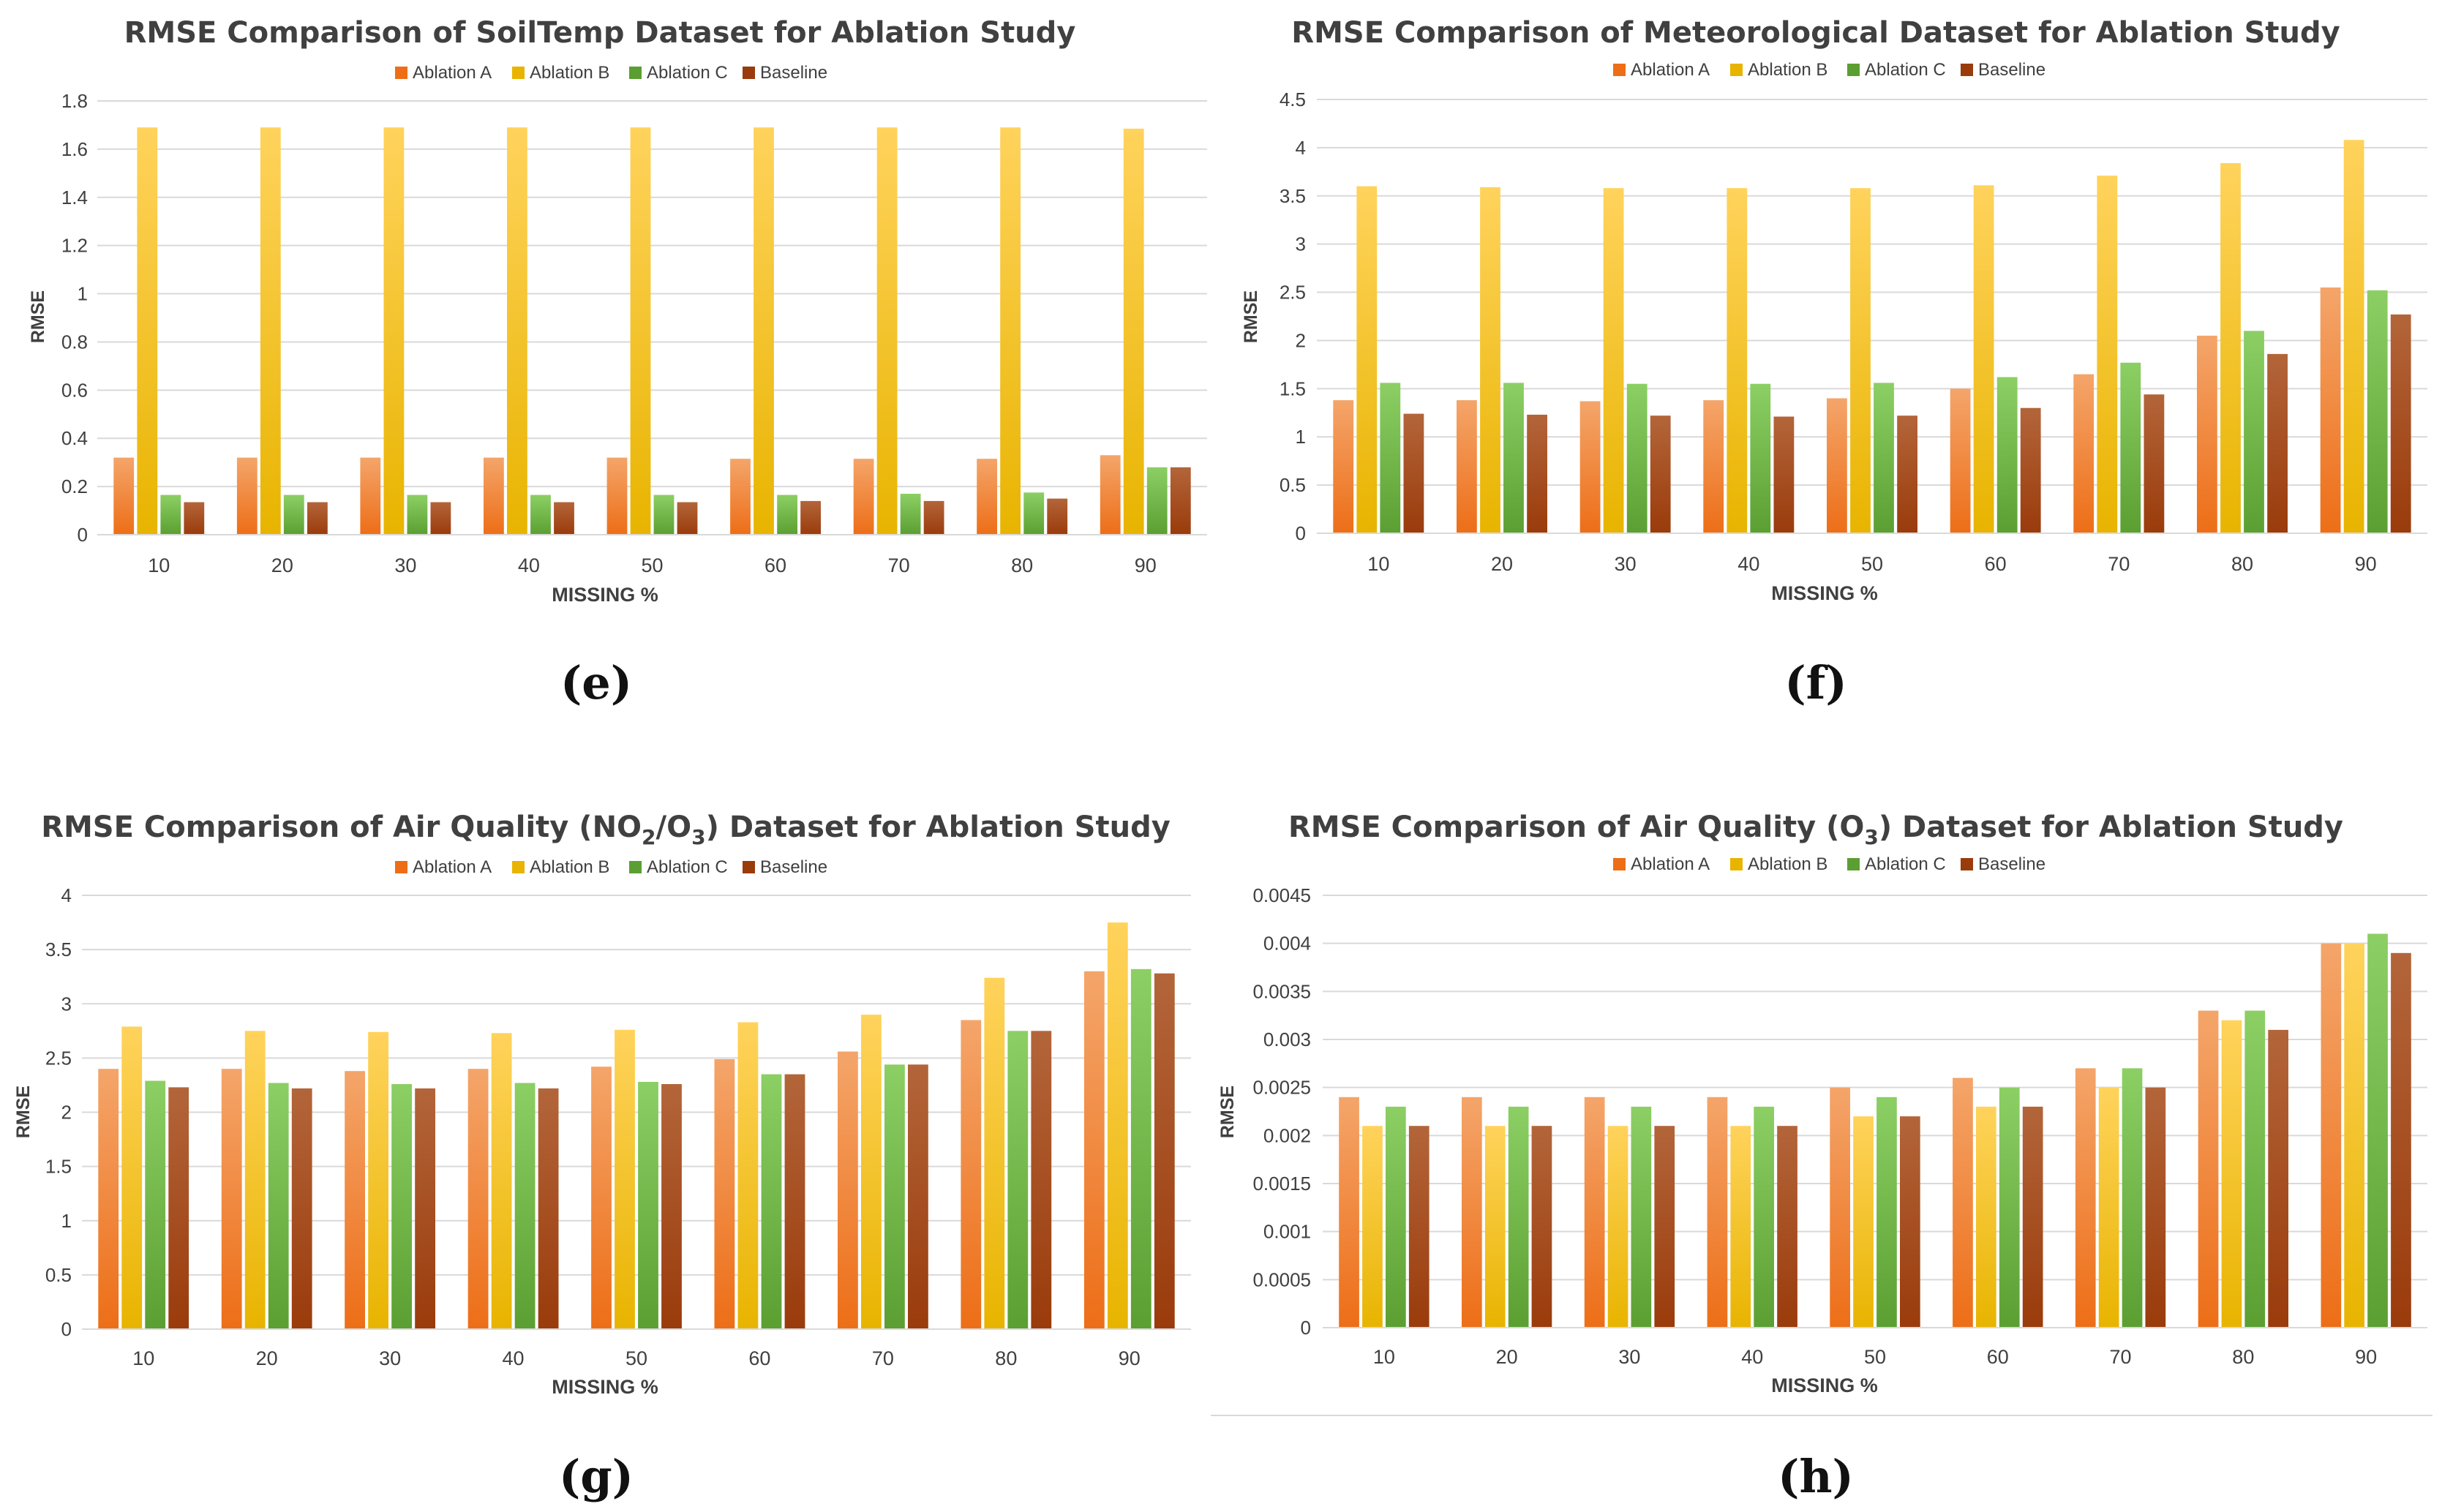 The width and height of the screenshot is (2442, 1512). What do you see at coordinates (1378, 564) in the screenshot?
I see `x-tick-label: 10` at bounding box center [1378, 564].